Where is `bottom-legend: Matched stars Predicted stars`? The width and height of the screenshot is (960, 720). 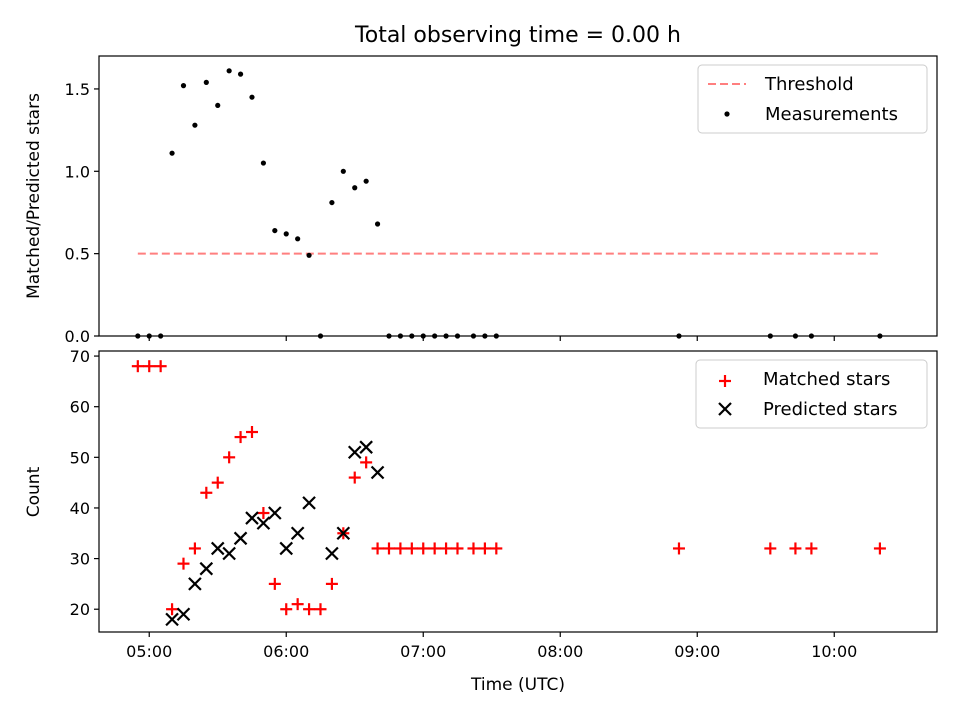 bottom-legend: Matched stars Predicted stars is located at coordinates (811, 394).